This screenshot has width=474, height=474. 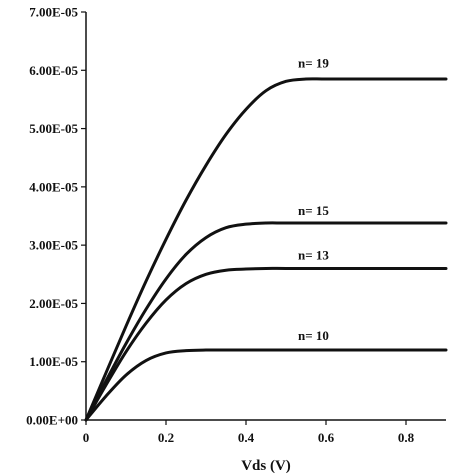 What do you see at coordinates (53, 186) in the screenshot?
I see `y-tick-label: 4.00E-05` at bounding box center [53, 186].